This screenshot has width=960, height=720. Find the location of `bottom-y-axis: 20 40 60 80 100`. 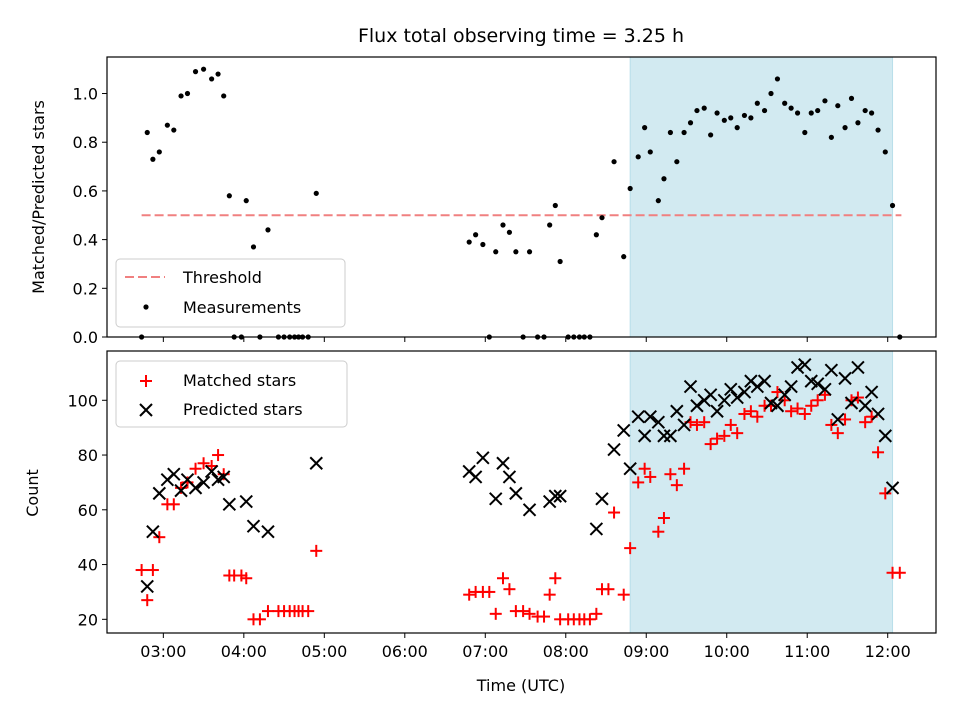

bottom-y-axis: 20 40 60 80 100 is located at coordinates (87, 510).